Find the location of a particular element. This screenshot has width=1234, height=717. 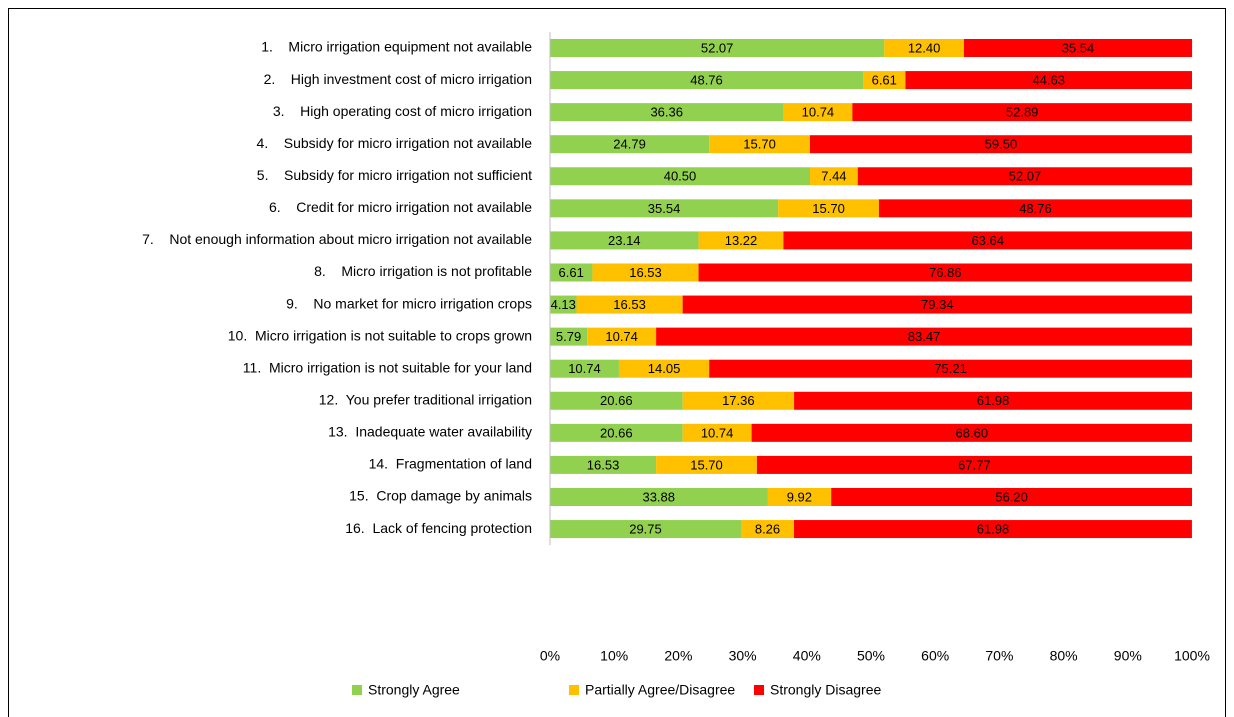

value-label: 14.05 is located at coordinates (664, 368).